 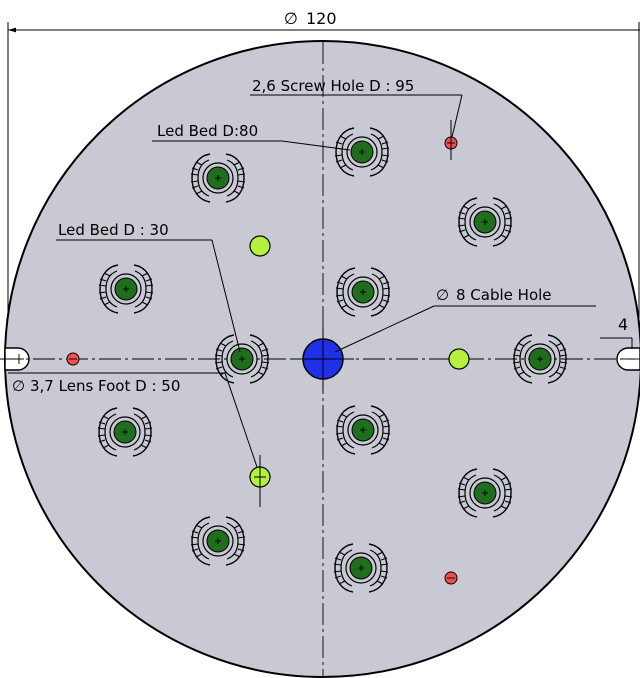 I want to click on notch-width-dimension: 4, so click(x=616, y=332).